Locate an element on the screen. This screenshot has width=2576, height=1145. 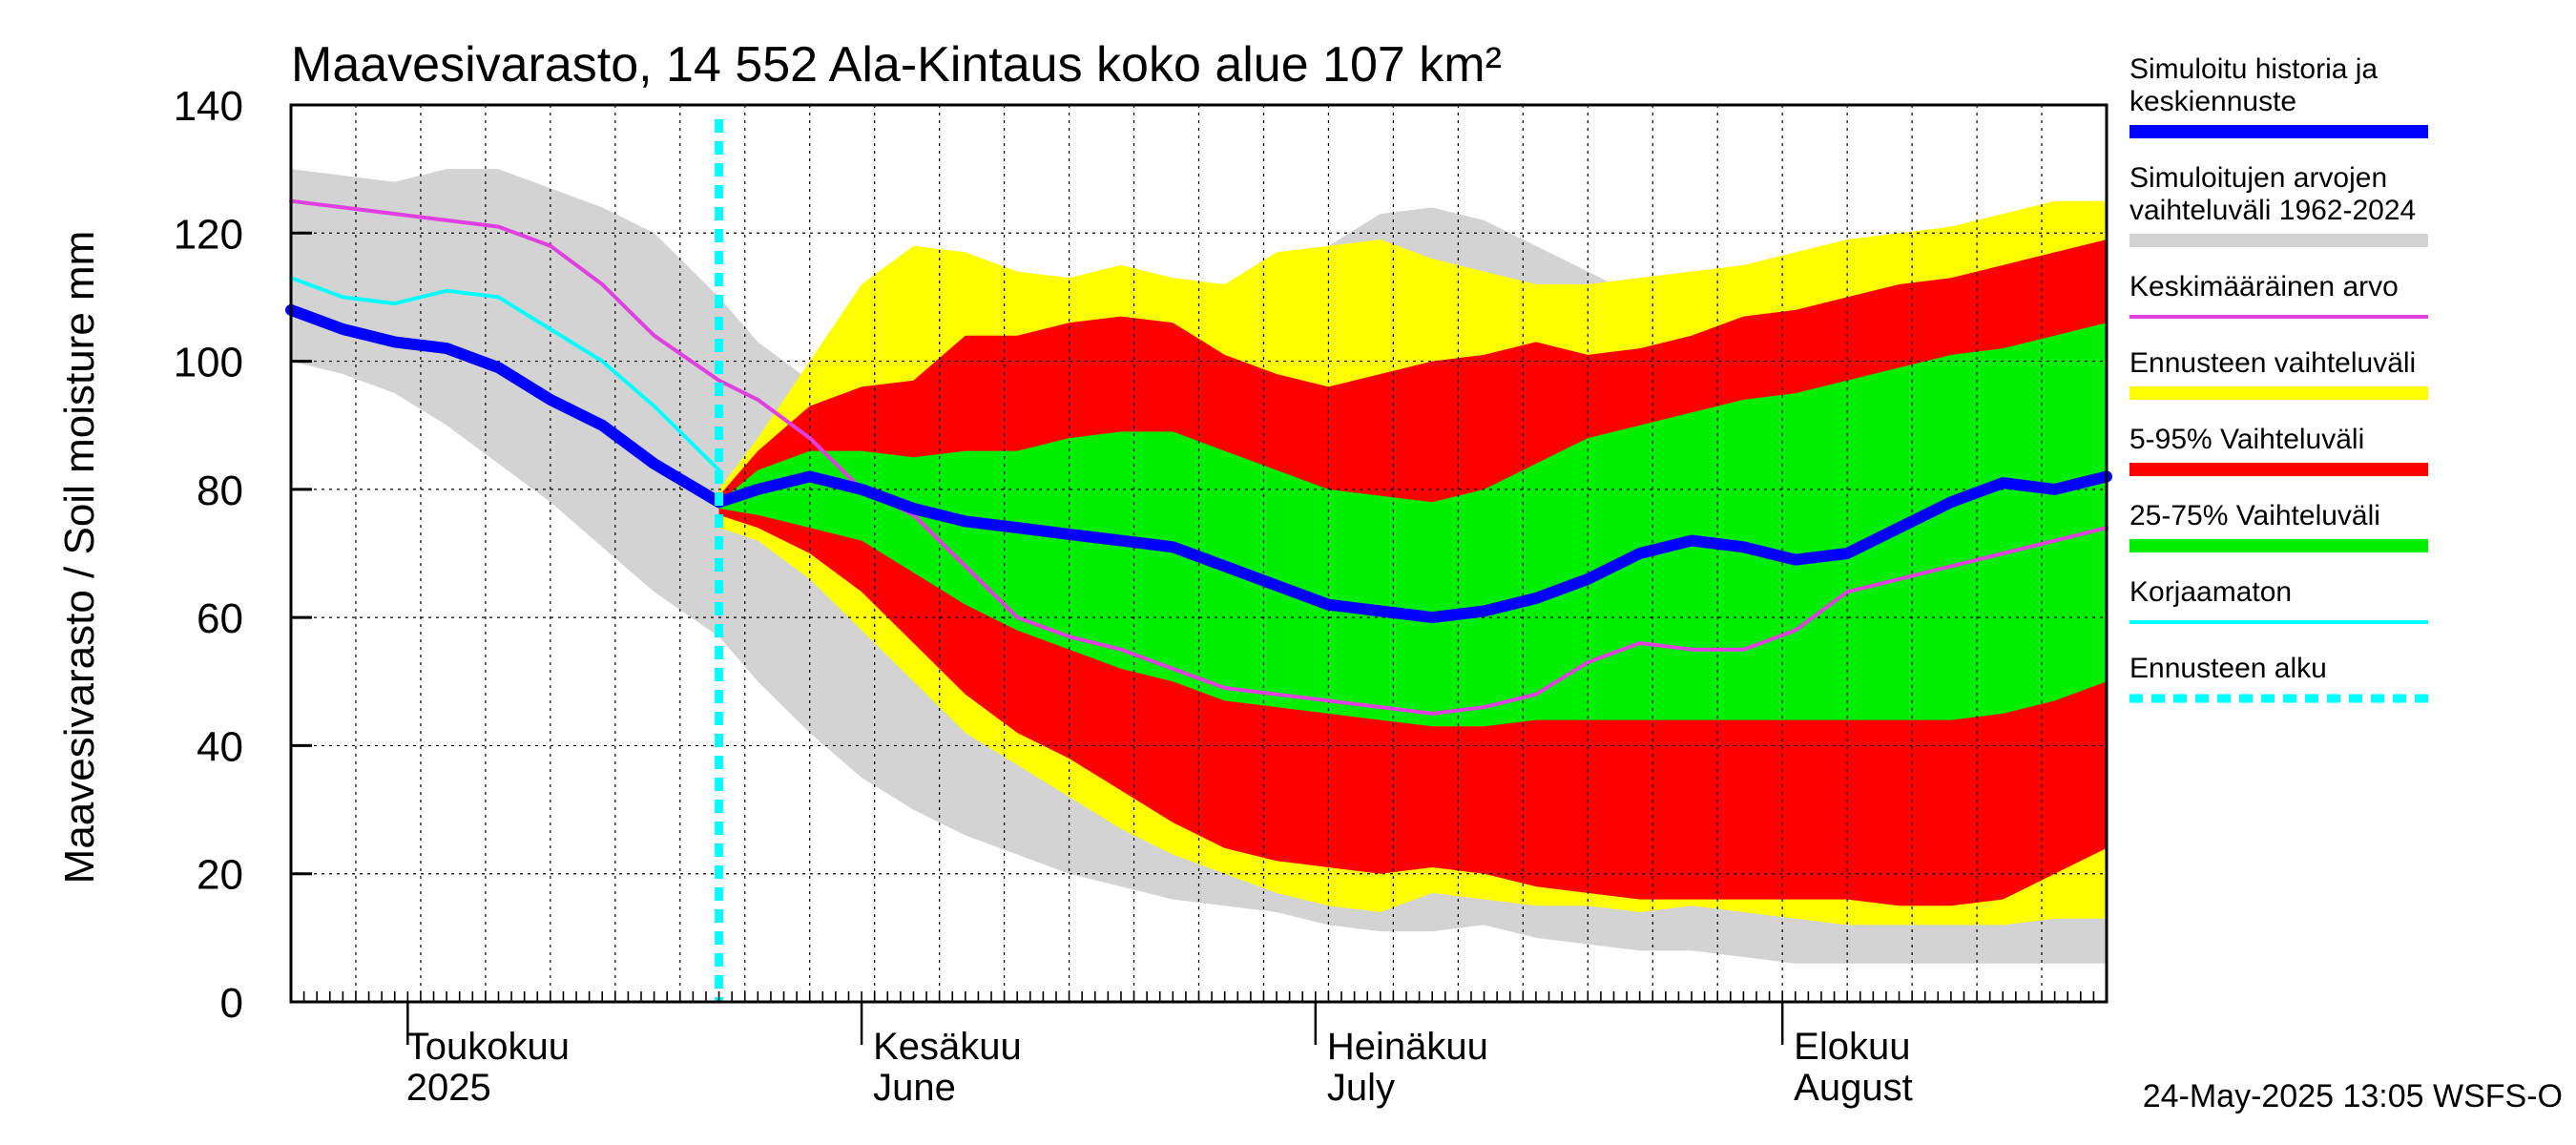
y-tick-label-100: 100 is located at coordinates (208, 363).